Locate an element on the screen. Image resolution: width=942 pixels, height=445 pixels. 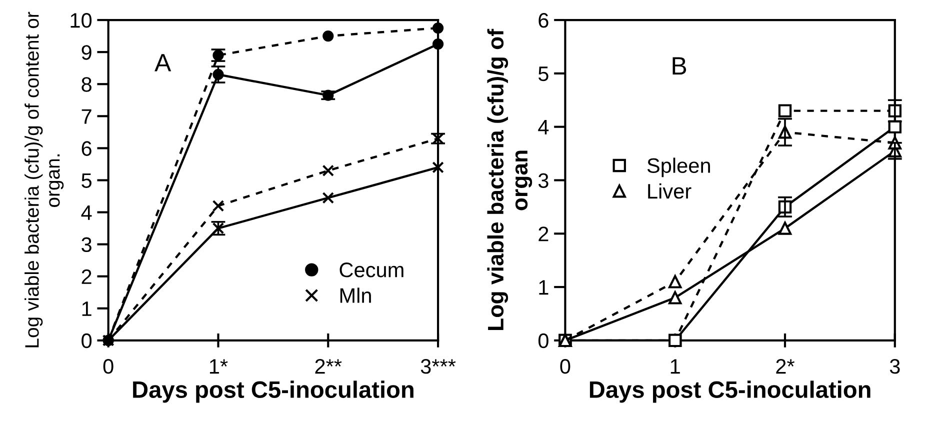
x-tick-label: 1* is located at coordinates (219, 366).